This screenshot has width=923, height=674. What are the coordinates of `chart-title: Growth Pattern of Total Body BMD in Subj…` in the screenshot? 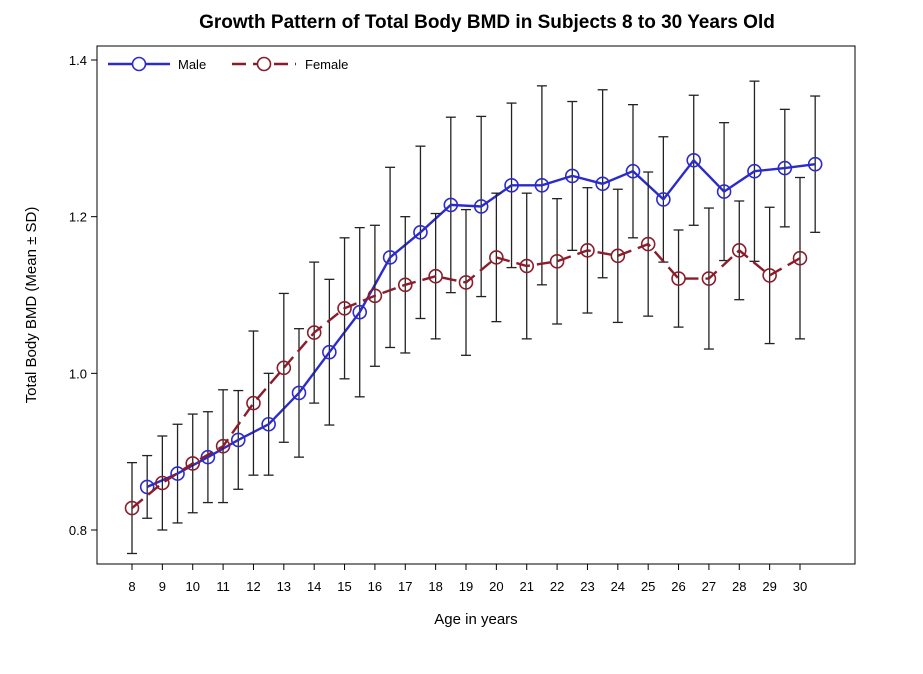 It's located at (487, 22).